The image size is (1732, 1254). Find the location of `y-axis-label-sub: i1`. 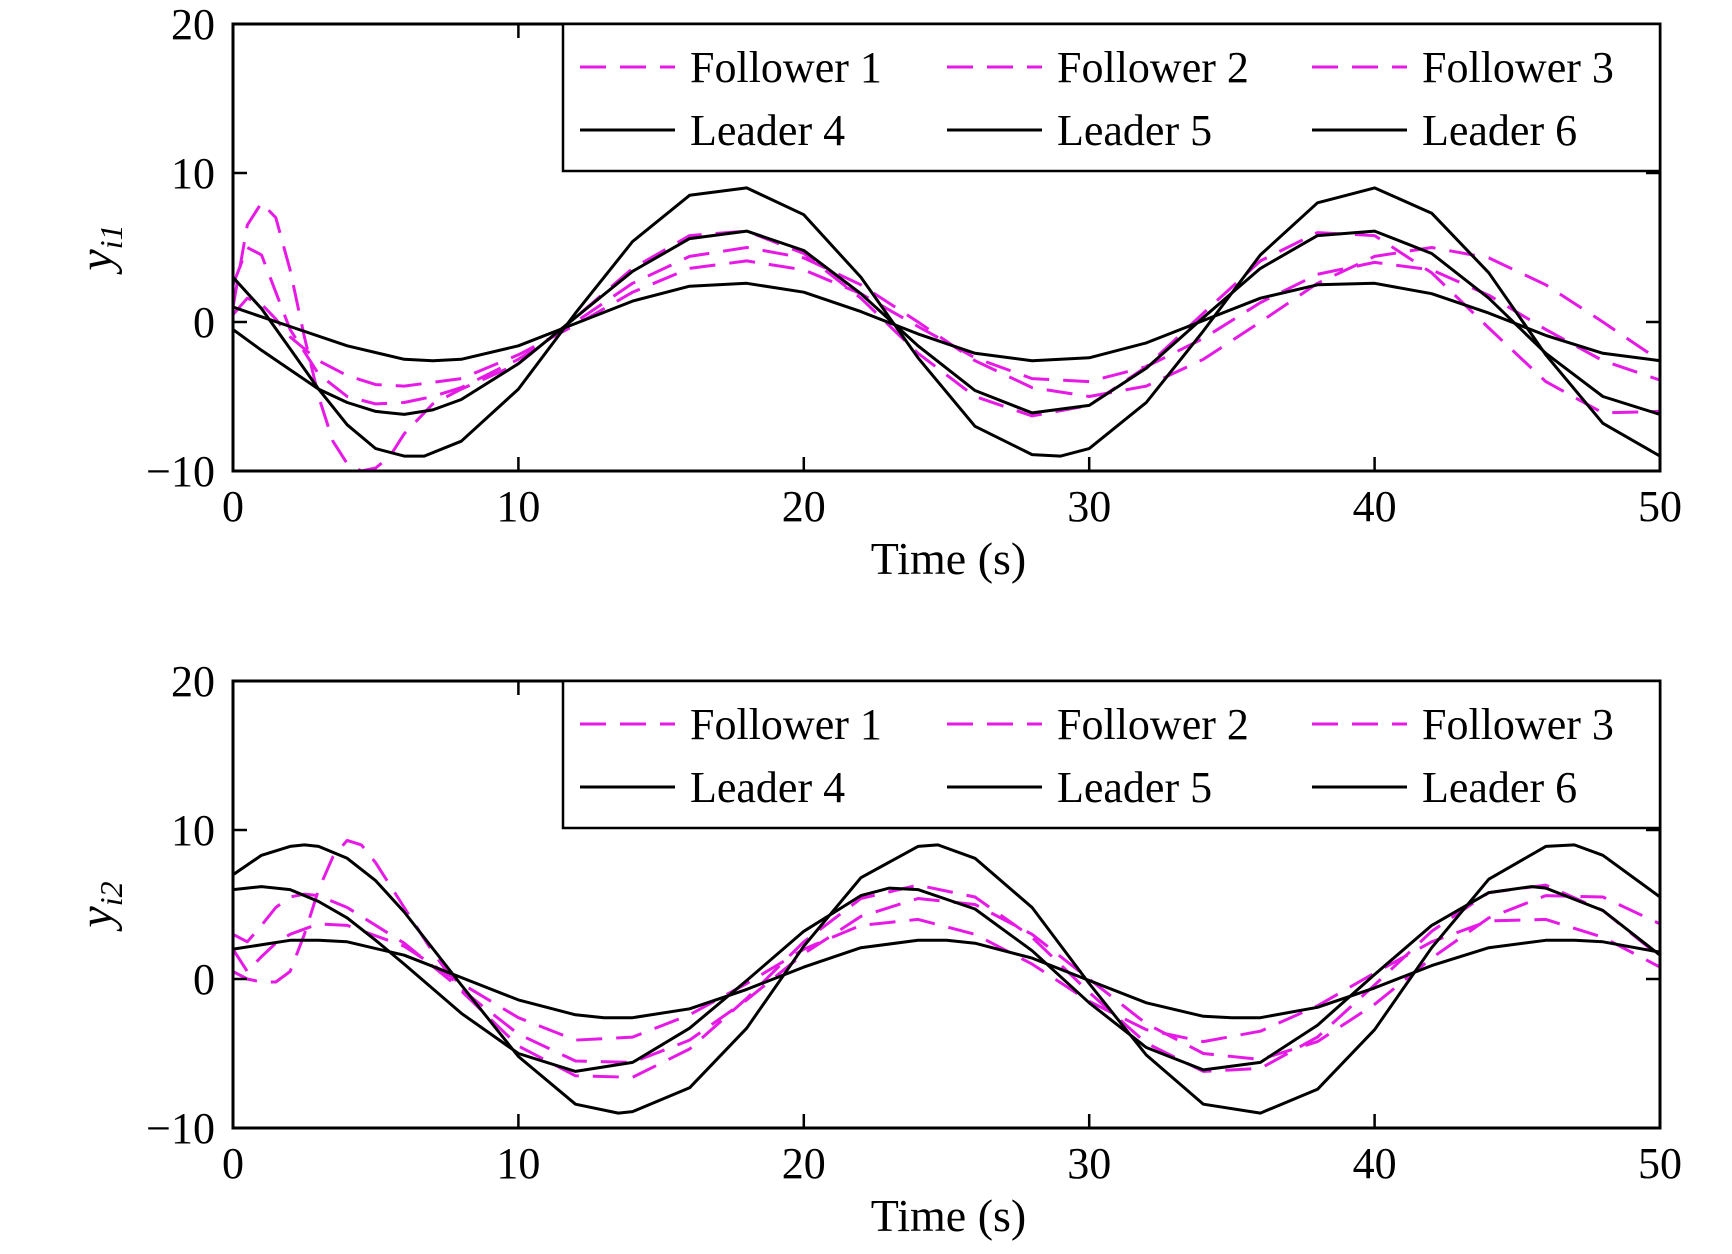

y-axis-label-sub: i1 is located at coordinates (111, 236).